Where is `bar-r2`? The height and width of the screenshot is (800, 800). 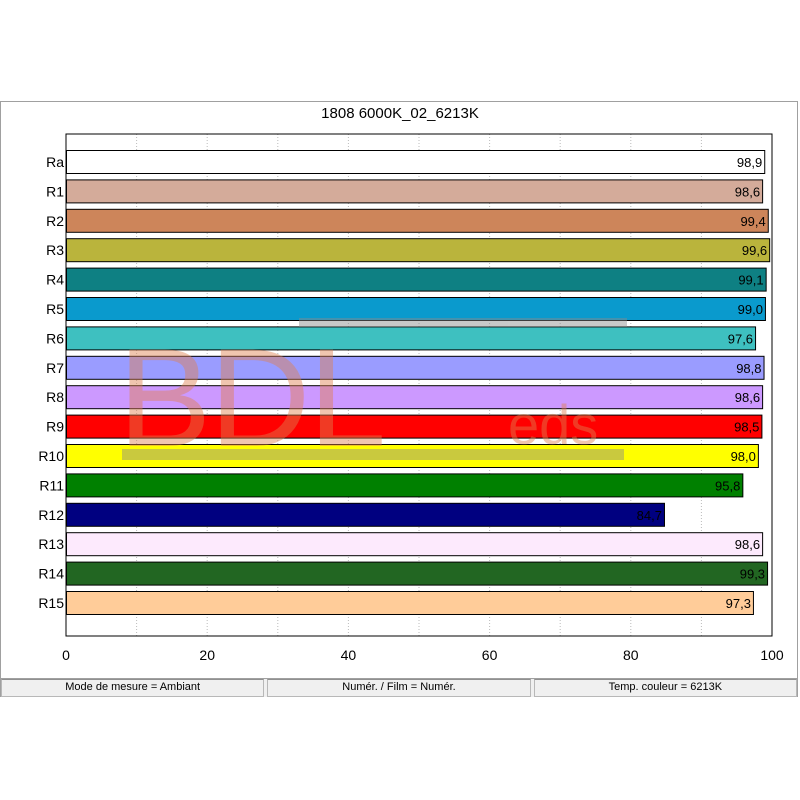 bar-r2 is located at coordinates (417, 220).